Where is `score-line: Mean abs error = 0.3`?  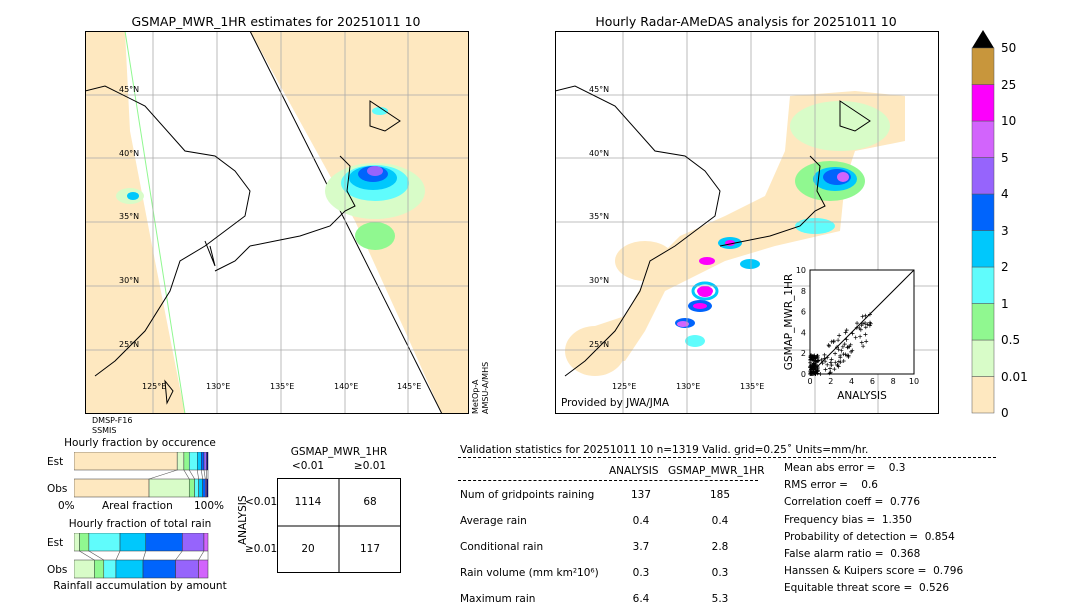 score-line: Mean abs error = 0.3 is located at coordinates (845, 468).